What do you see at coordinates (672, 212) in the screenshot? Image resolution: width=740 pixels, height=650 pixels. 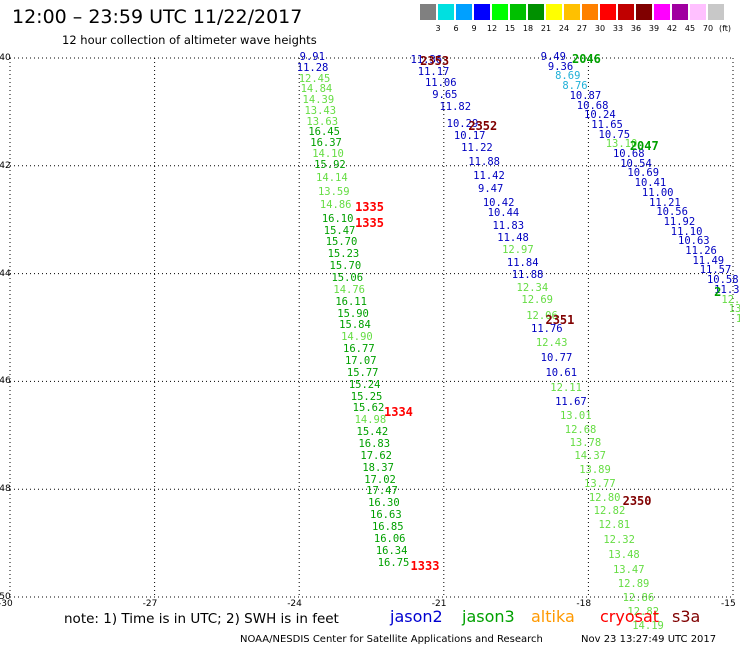 I see `wave-height-label: 10.56` at bounding box center [672, 212].